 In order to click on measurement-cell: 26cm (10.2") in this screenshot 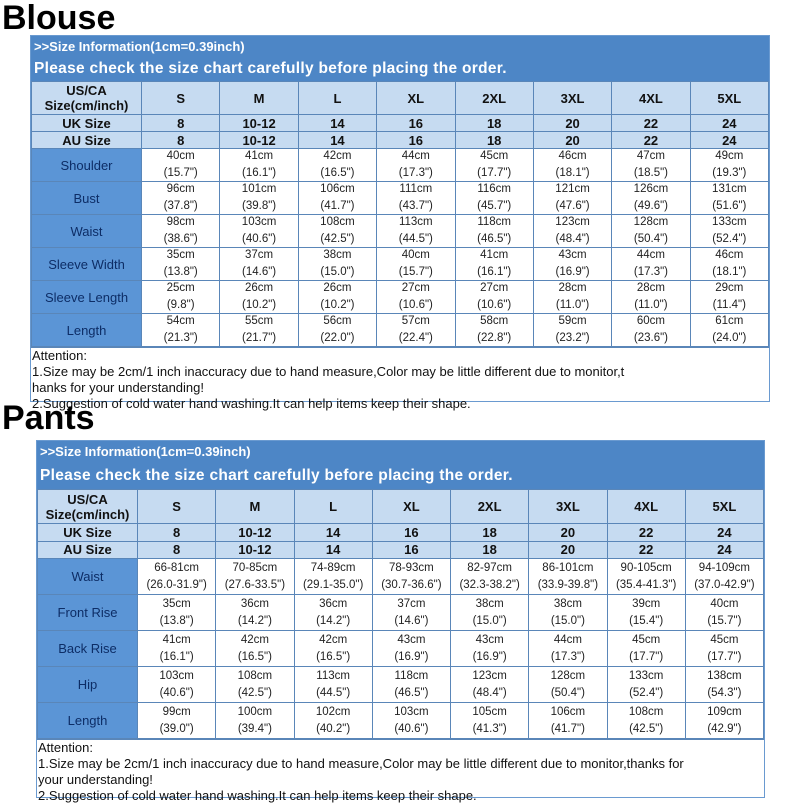, I will do `click(259, 297)`.